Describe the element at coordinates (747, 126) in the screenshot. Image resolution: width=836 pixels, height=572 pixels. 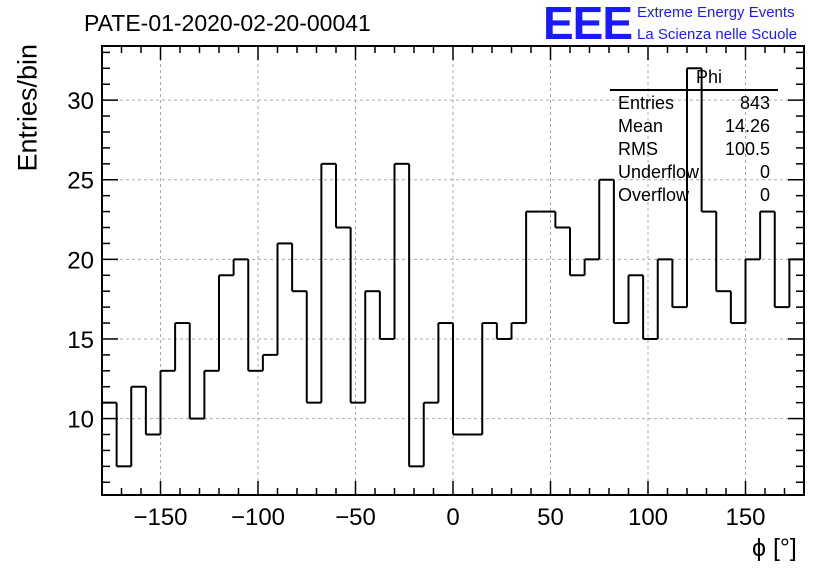
I see `stats-value: 14.26` at that location.